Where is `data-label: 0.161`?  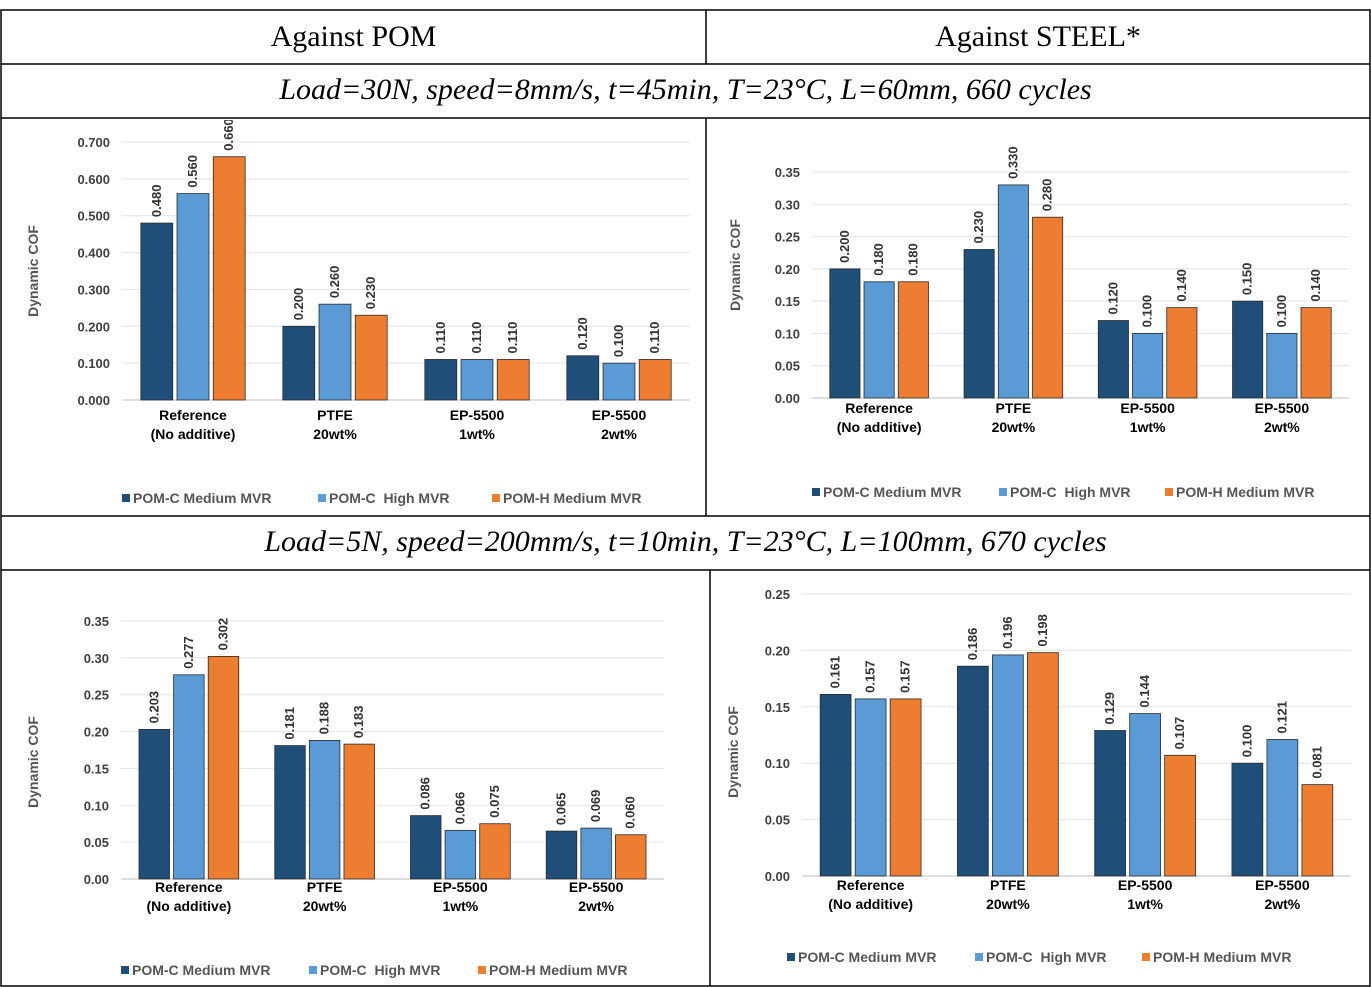 data-label: 0.161 is located at coordinates (835, 672).